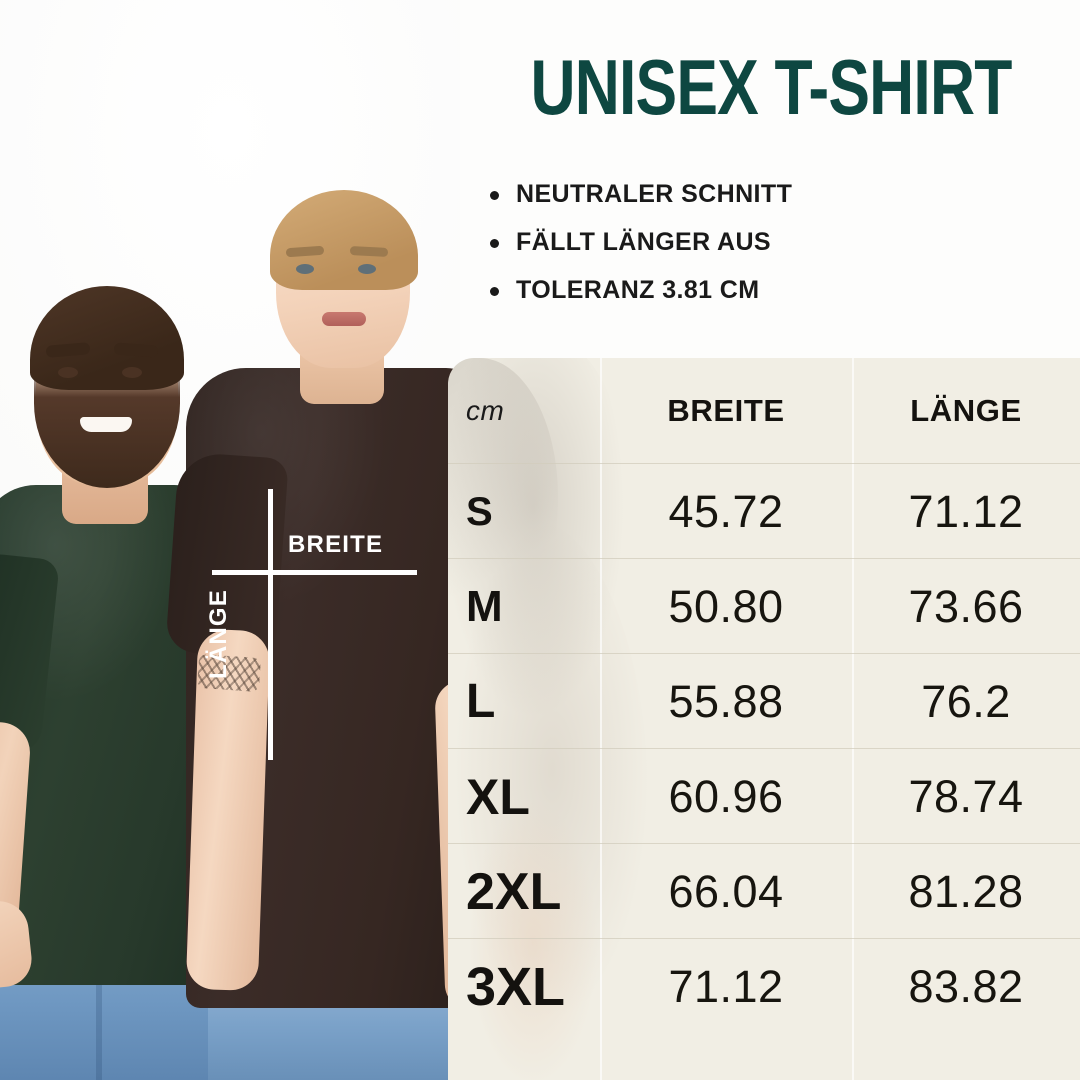 This screenshot has height=1080, width=1080. I want to click on size-cell: XL, so click(524, 796).